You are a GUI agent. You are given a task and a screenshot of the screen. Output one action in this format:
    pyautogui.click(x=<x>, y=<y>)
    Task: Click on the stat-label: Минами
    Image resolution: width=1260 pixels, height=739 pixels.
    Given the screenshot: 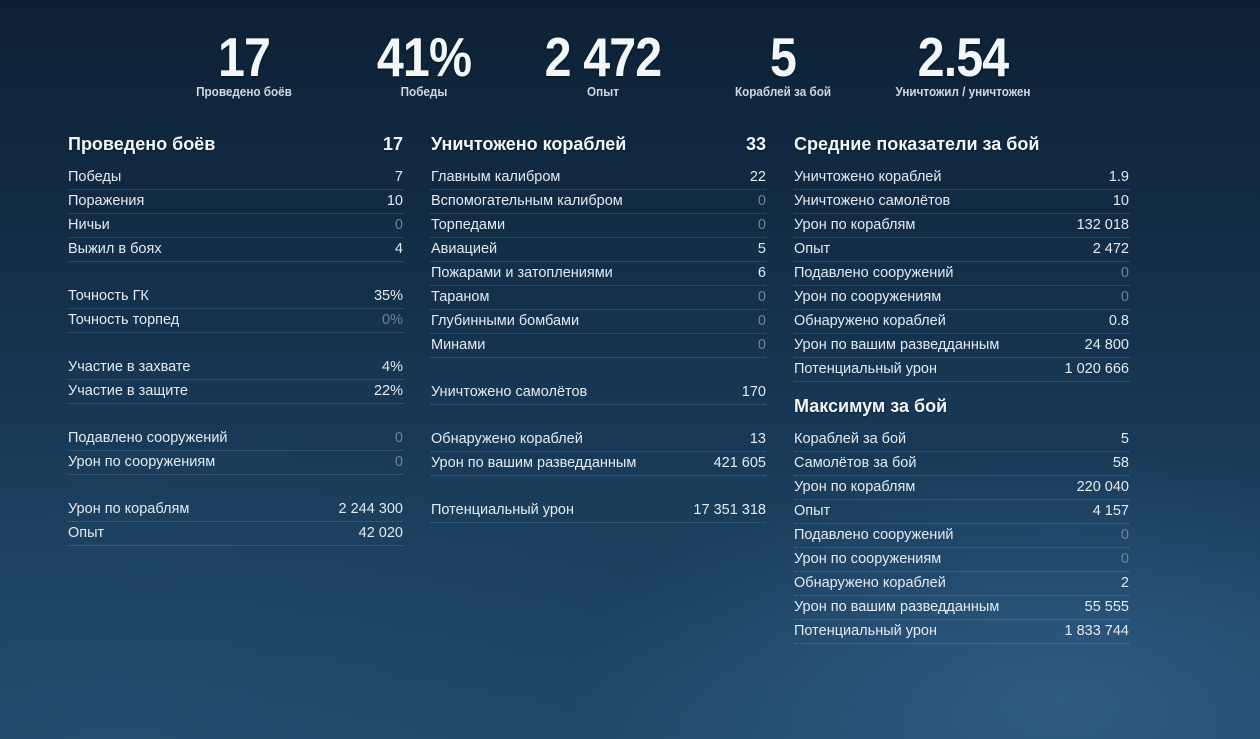 What is the action you would take?
    pyautogui.click(x=458, y=345)
    